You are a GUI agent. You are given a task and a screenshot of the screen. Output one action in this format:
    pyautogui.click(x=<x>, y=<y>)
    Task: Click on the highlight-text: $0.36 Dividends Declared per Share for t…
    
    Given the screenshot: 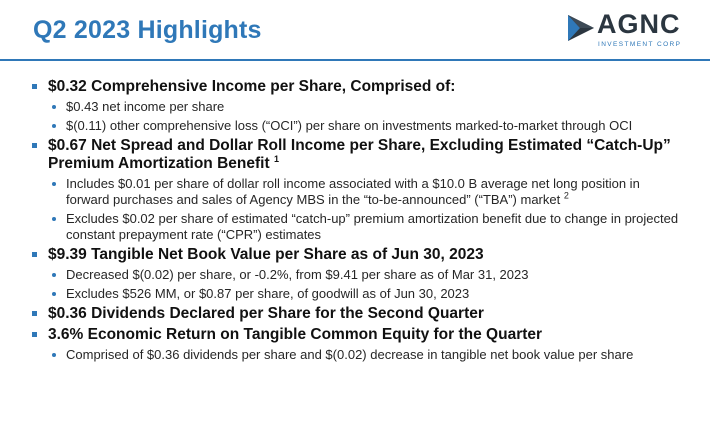 What is the action you would take?
    pyautogui.click(x=266, y=313)
    